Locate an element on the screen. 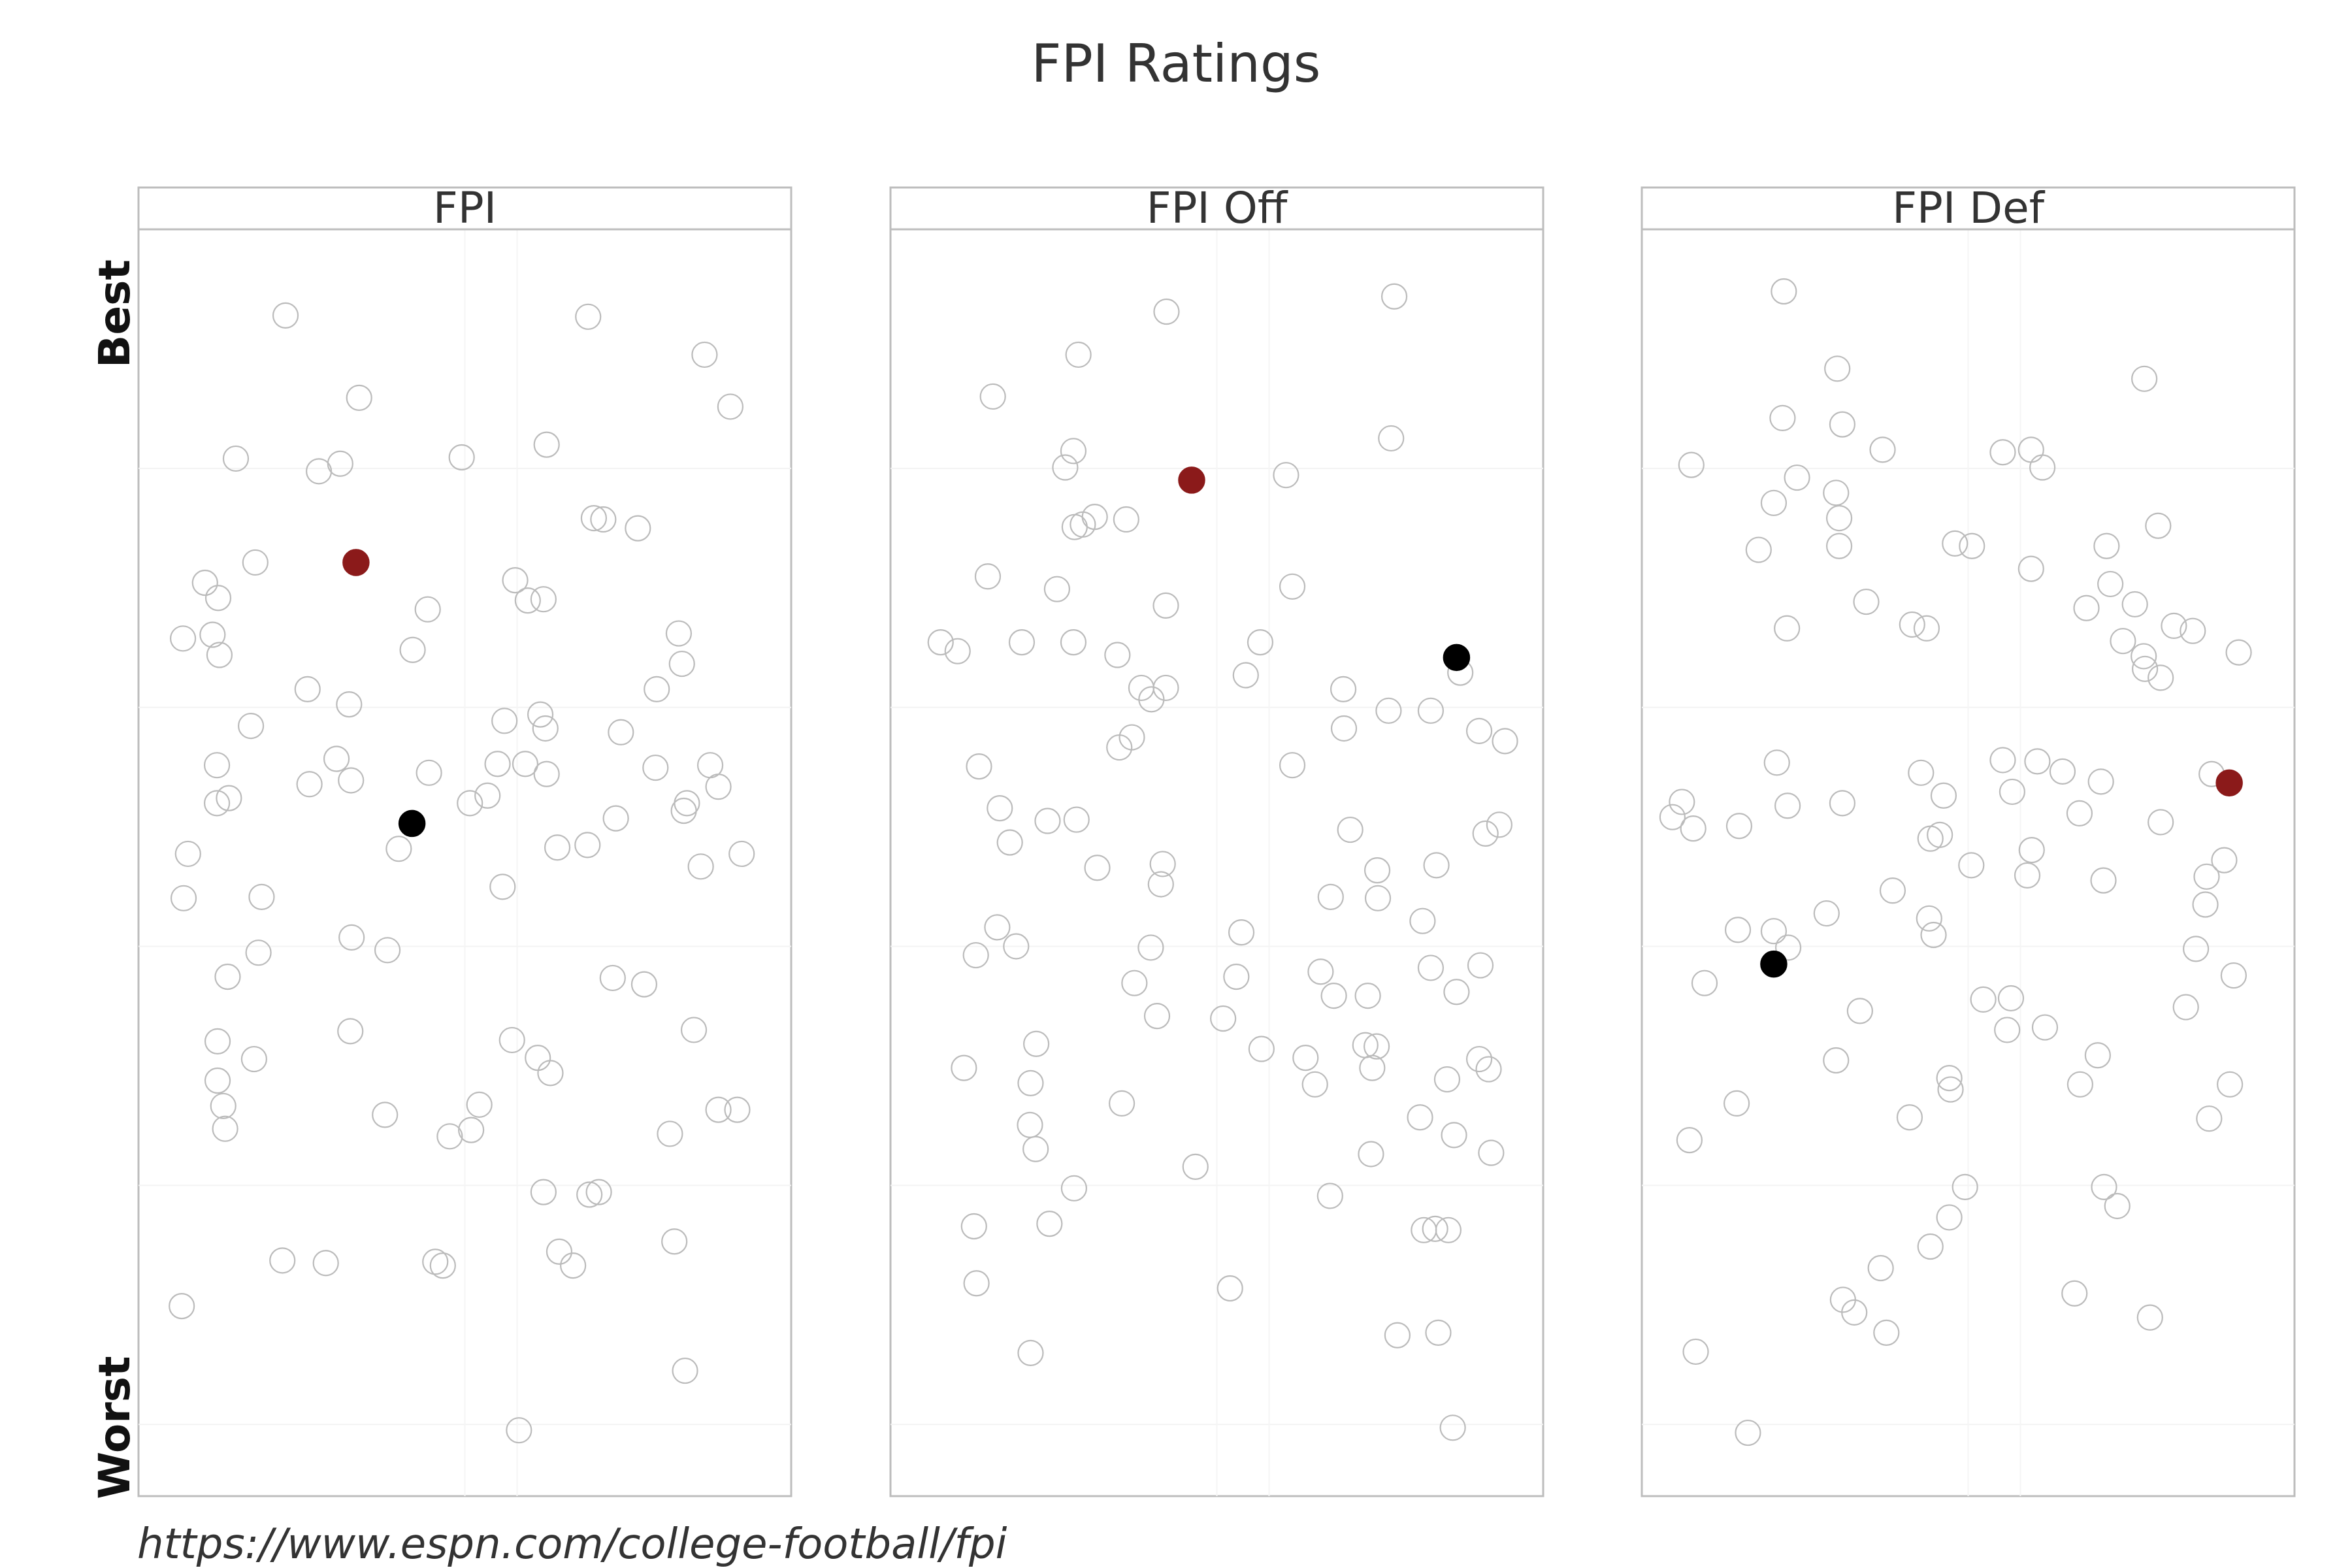 The height and width of the screenshot is (1568, 2352). y-axis-label-best: Best is located at coordinates (115, 313).